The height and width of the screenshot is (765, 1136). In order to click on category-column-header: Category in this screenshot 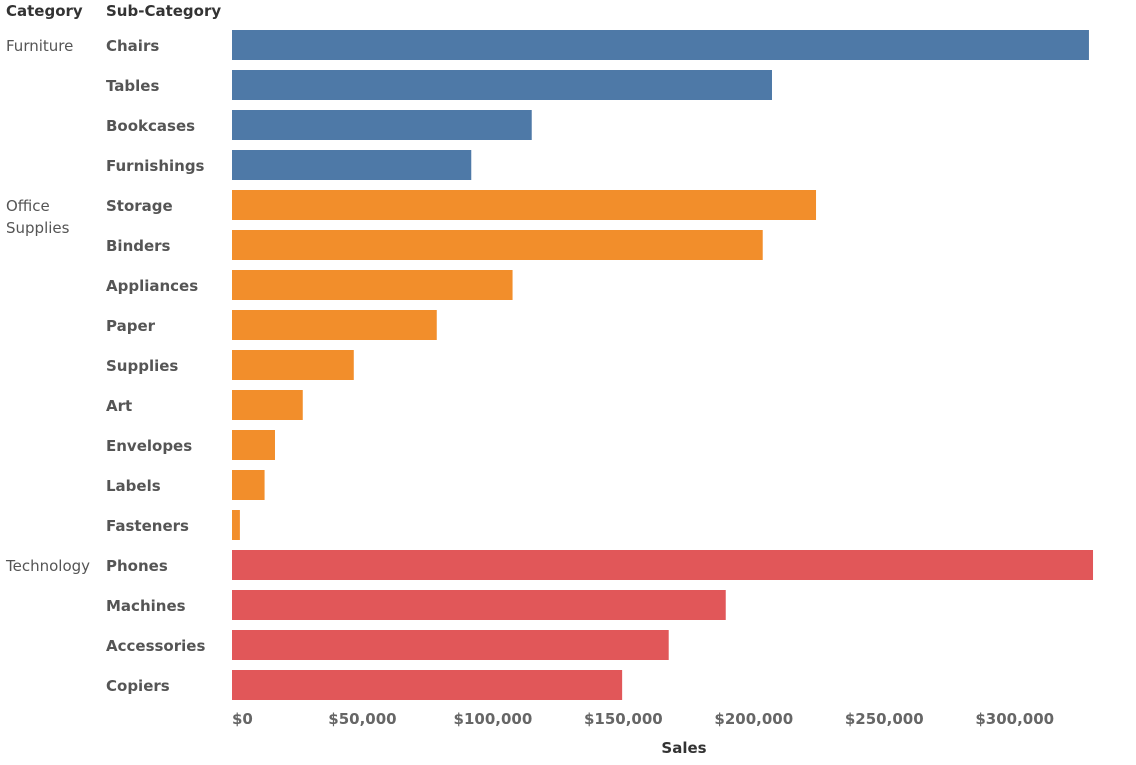, I will do `click(44, 11)`.